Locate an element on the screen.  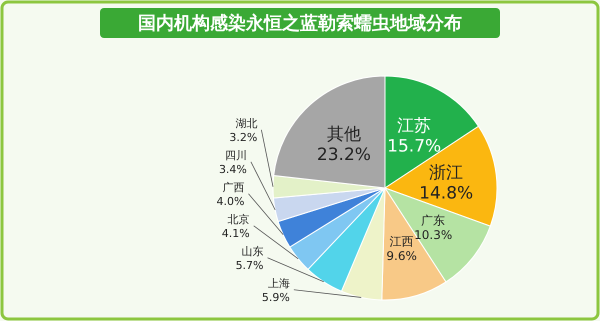
slice-label: 其他 is located at coordinates (343, 134).